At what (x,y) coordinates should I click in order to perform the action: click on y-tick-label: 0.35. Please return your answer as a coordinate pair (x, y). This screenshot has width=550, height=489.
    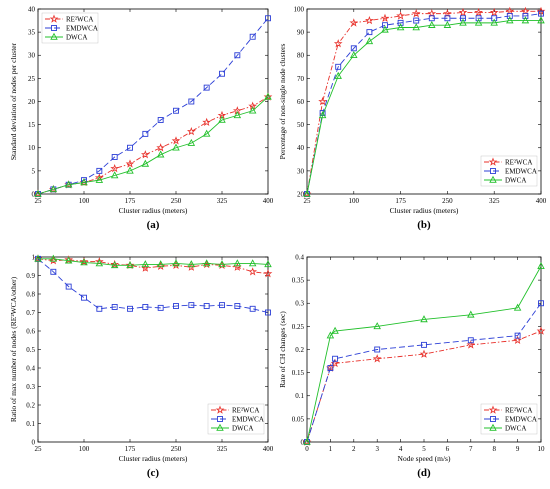
    Looking at the image, I should click on (298, 281).